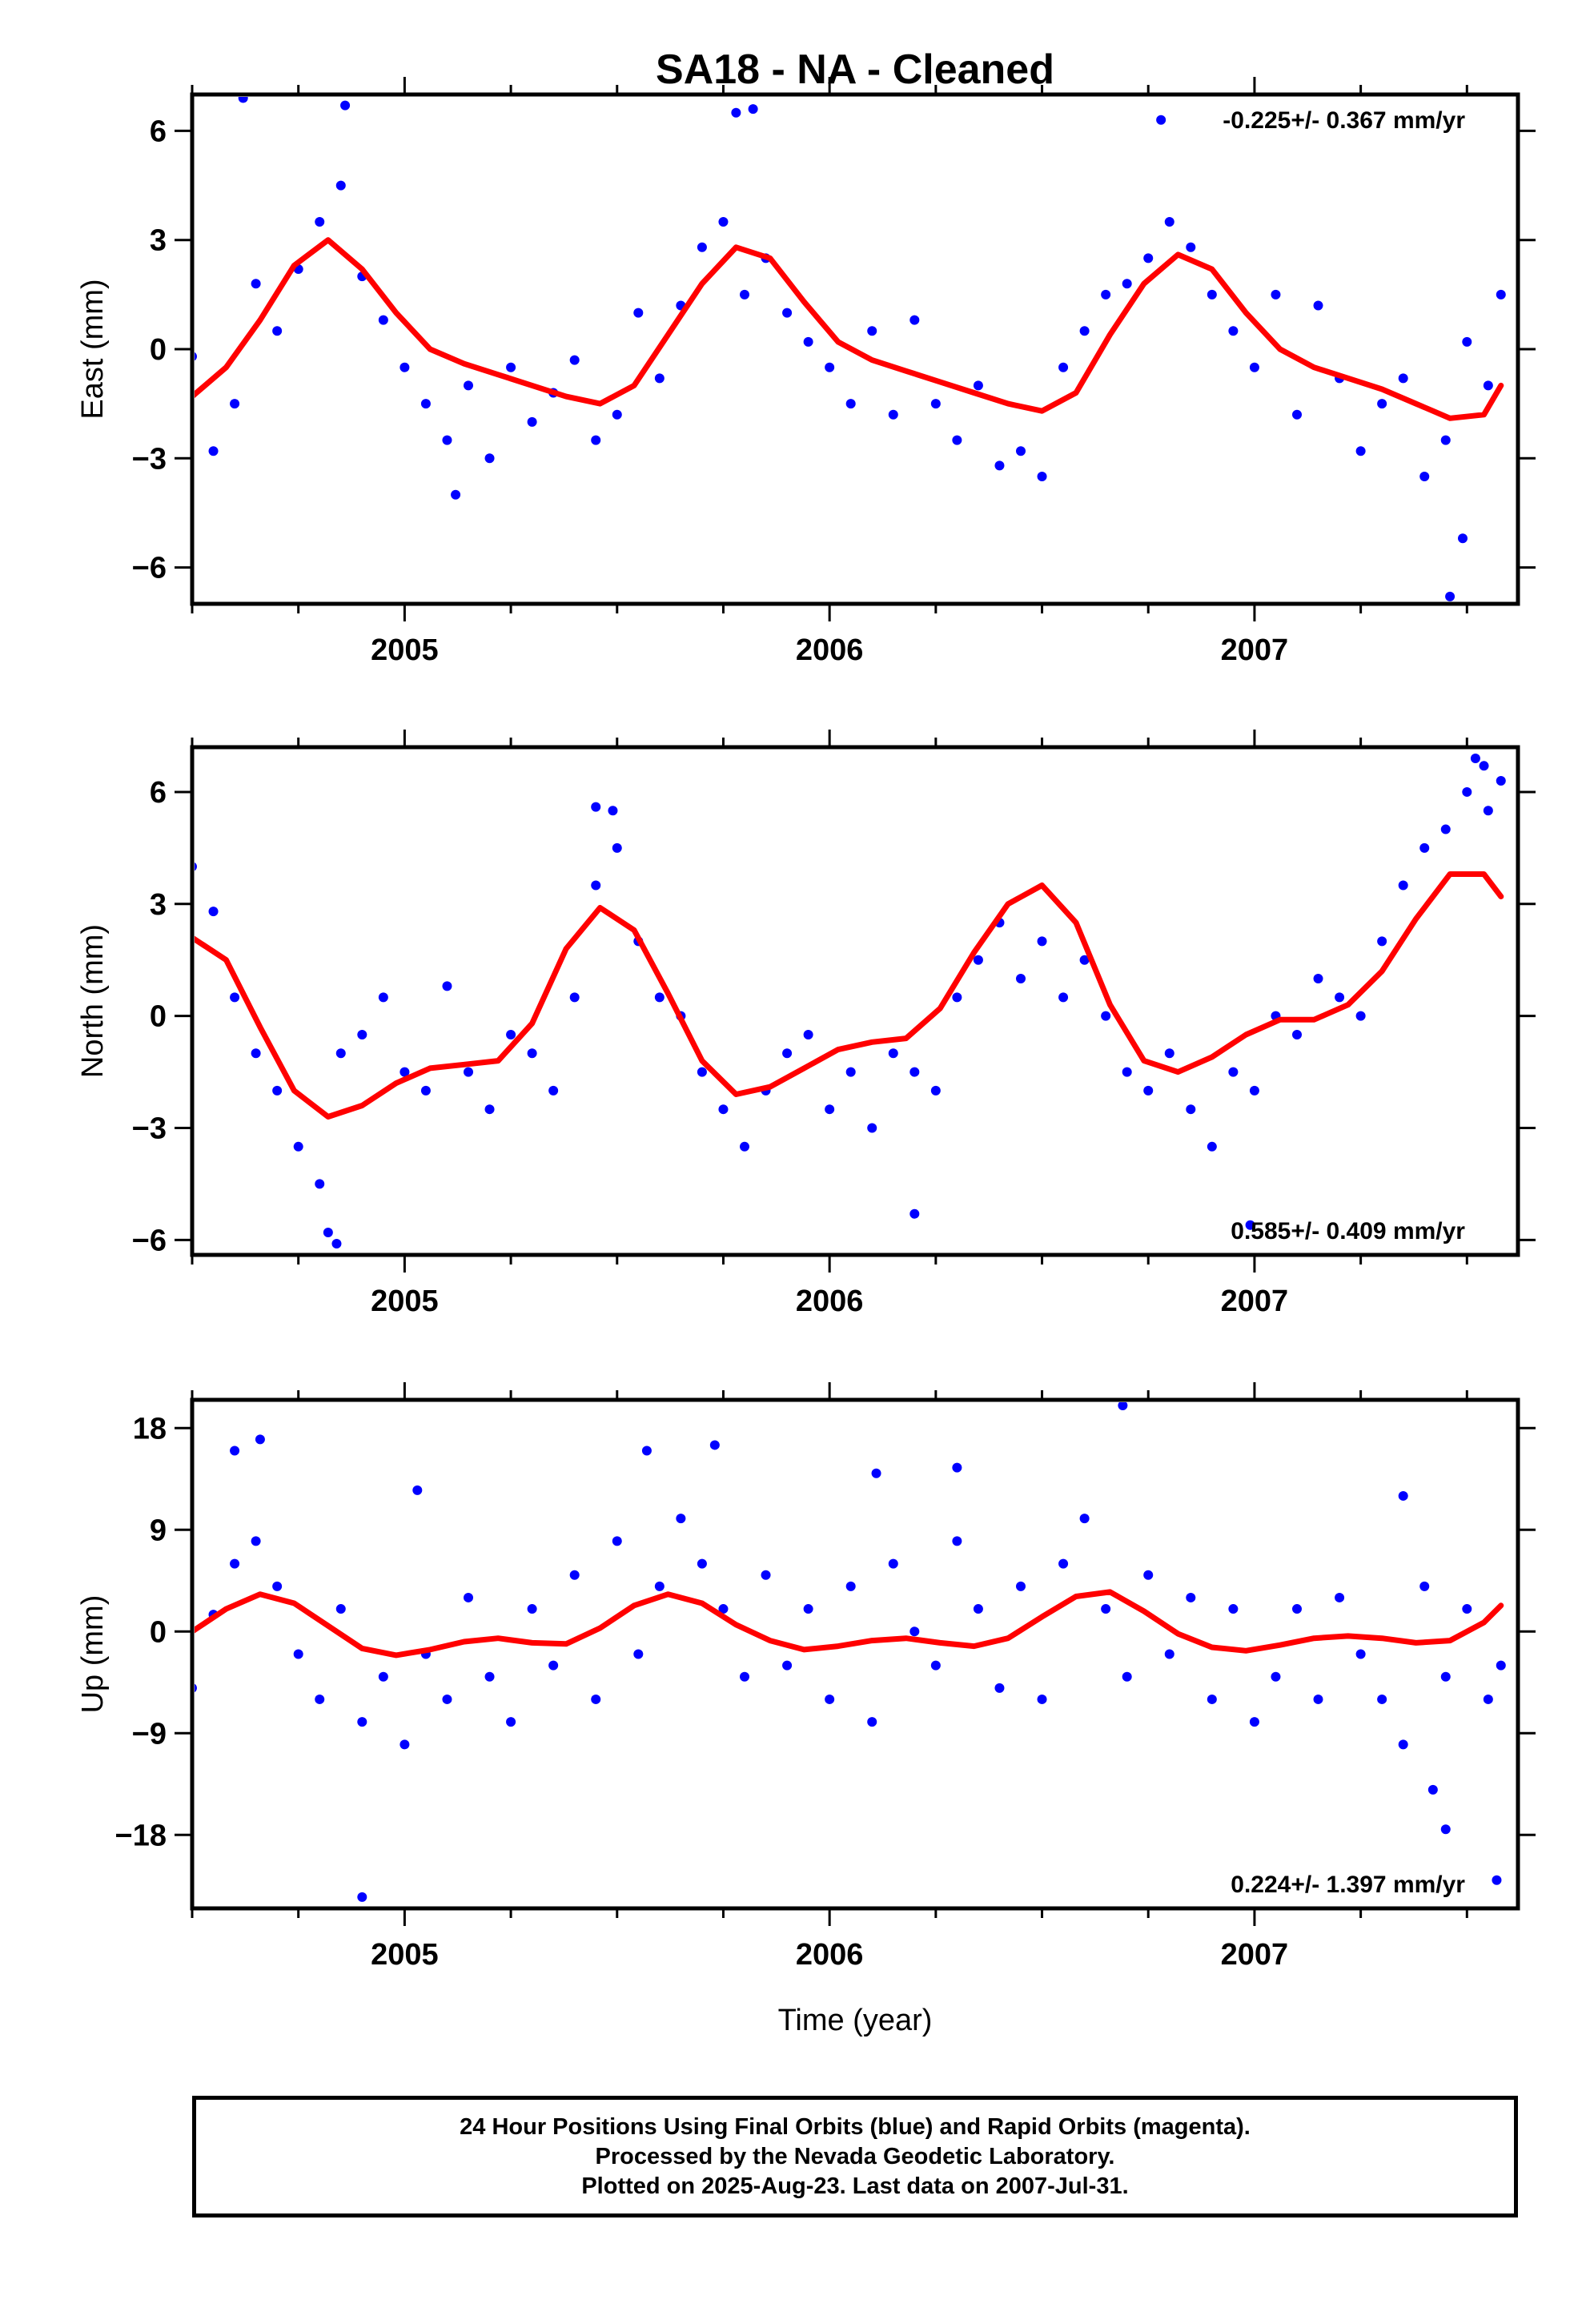  Describe the element at coordinates (158, 1530) in the screenshot. I see `y-tick-label: 9` at that location.